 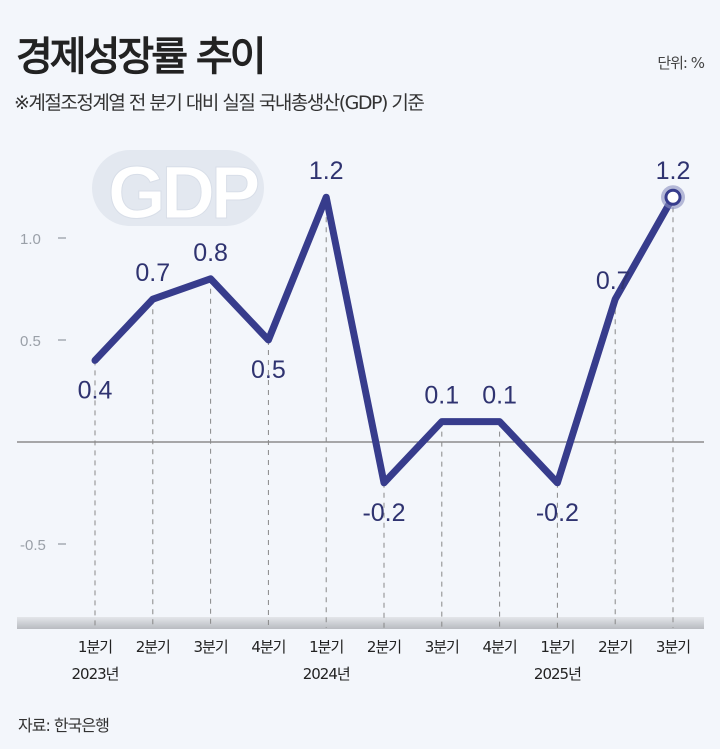 What do you see at coordinates (64, 725) in the screenshot?
I see `source-label: 자료: 한국은행` at bounding box center [64, 725].